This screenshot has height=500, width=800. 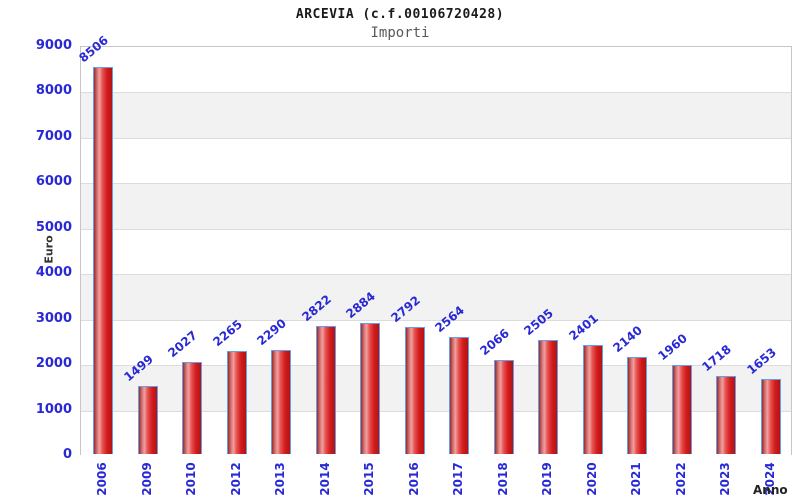 I want to click on x-tick-label-2013: 2013, so click(x=280, y=479).